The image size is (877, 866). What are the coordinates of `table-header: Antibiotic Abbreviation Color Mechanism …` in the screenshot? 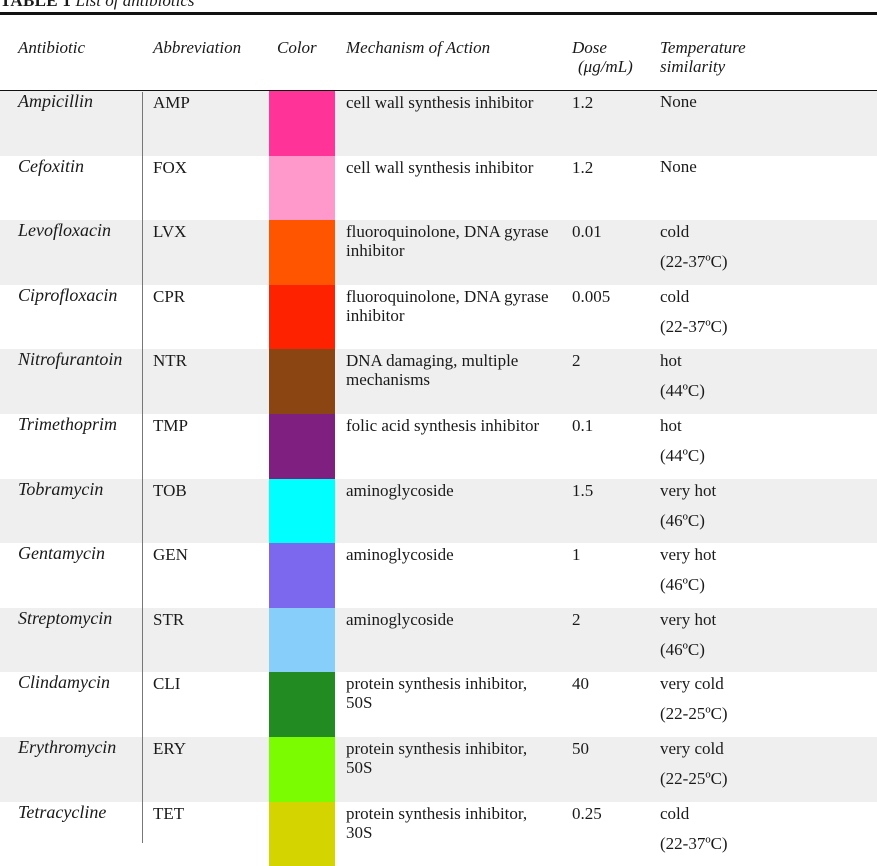 It's located at (438, 64).